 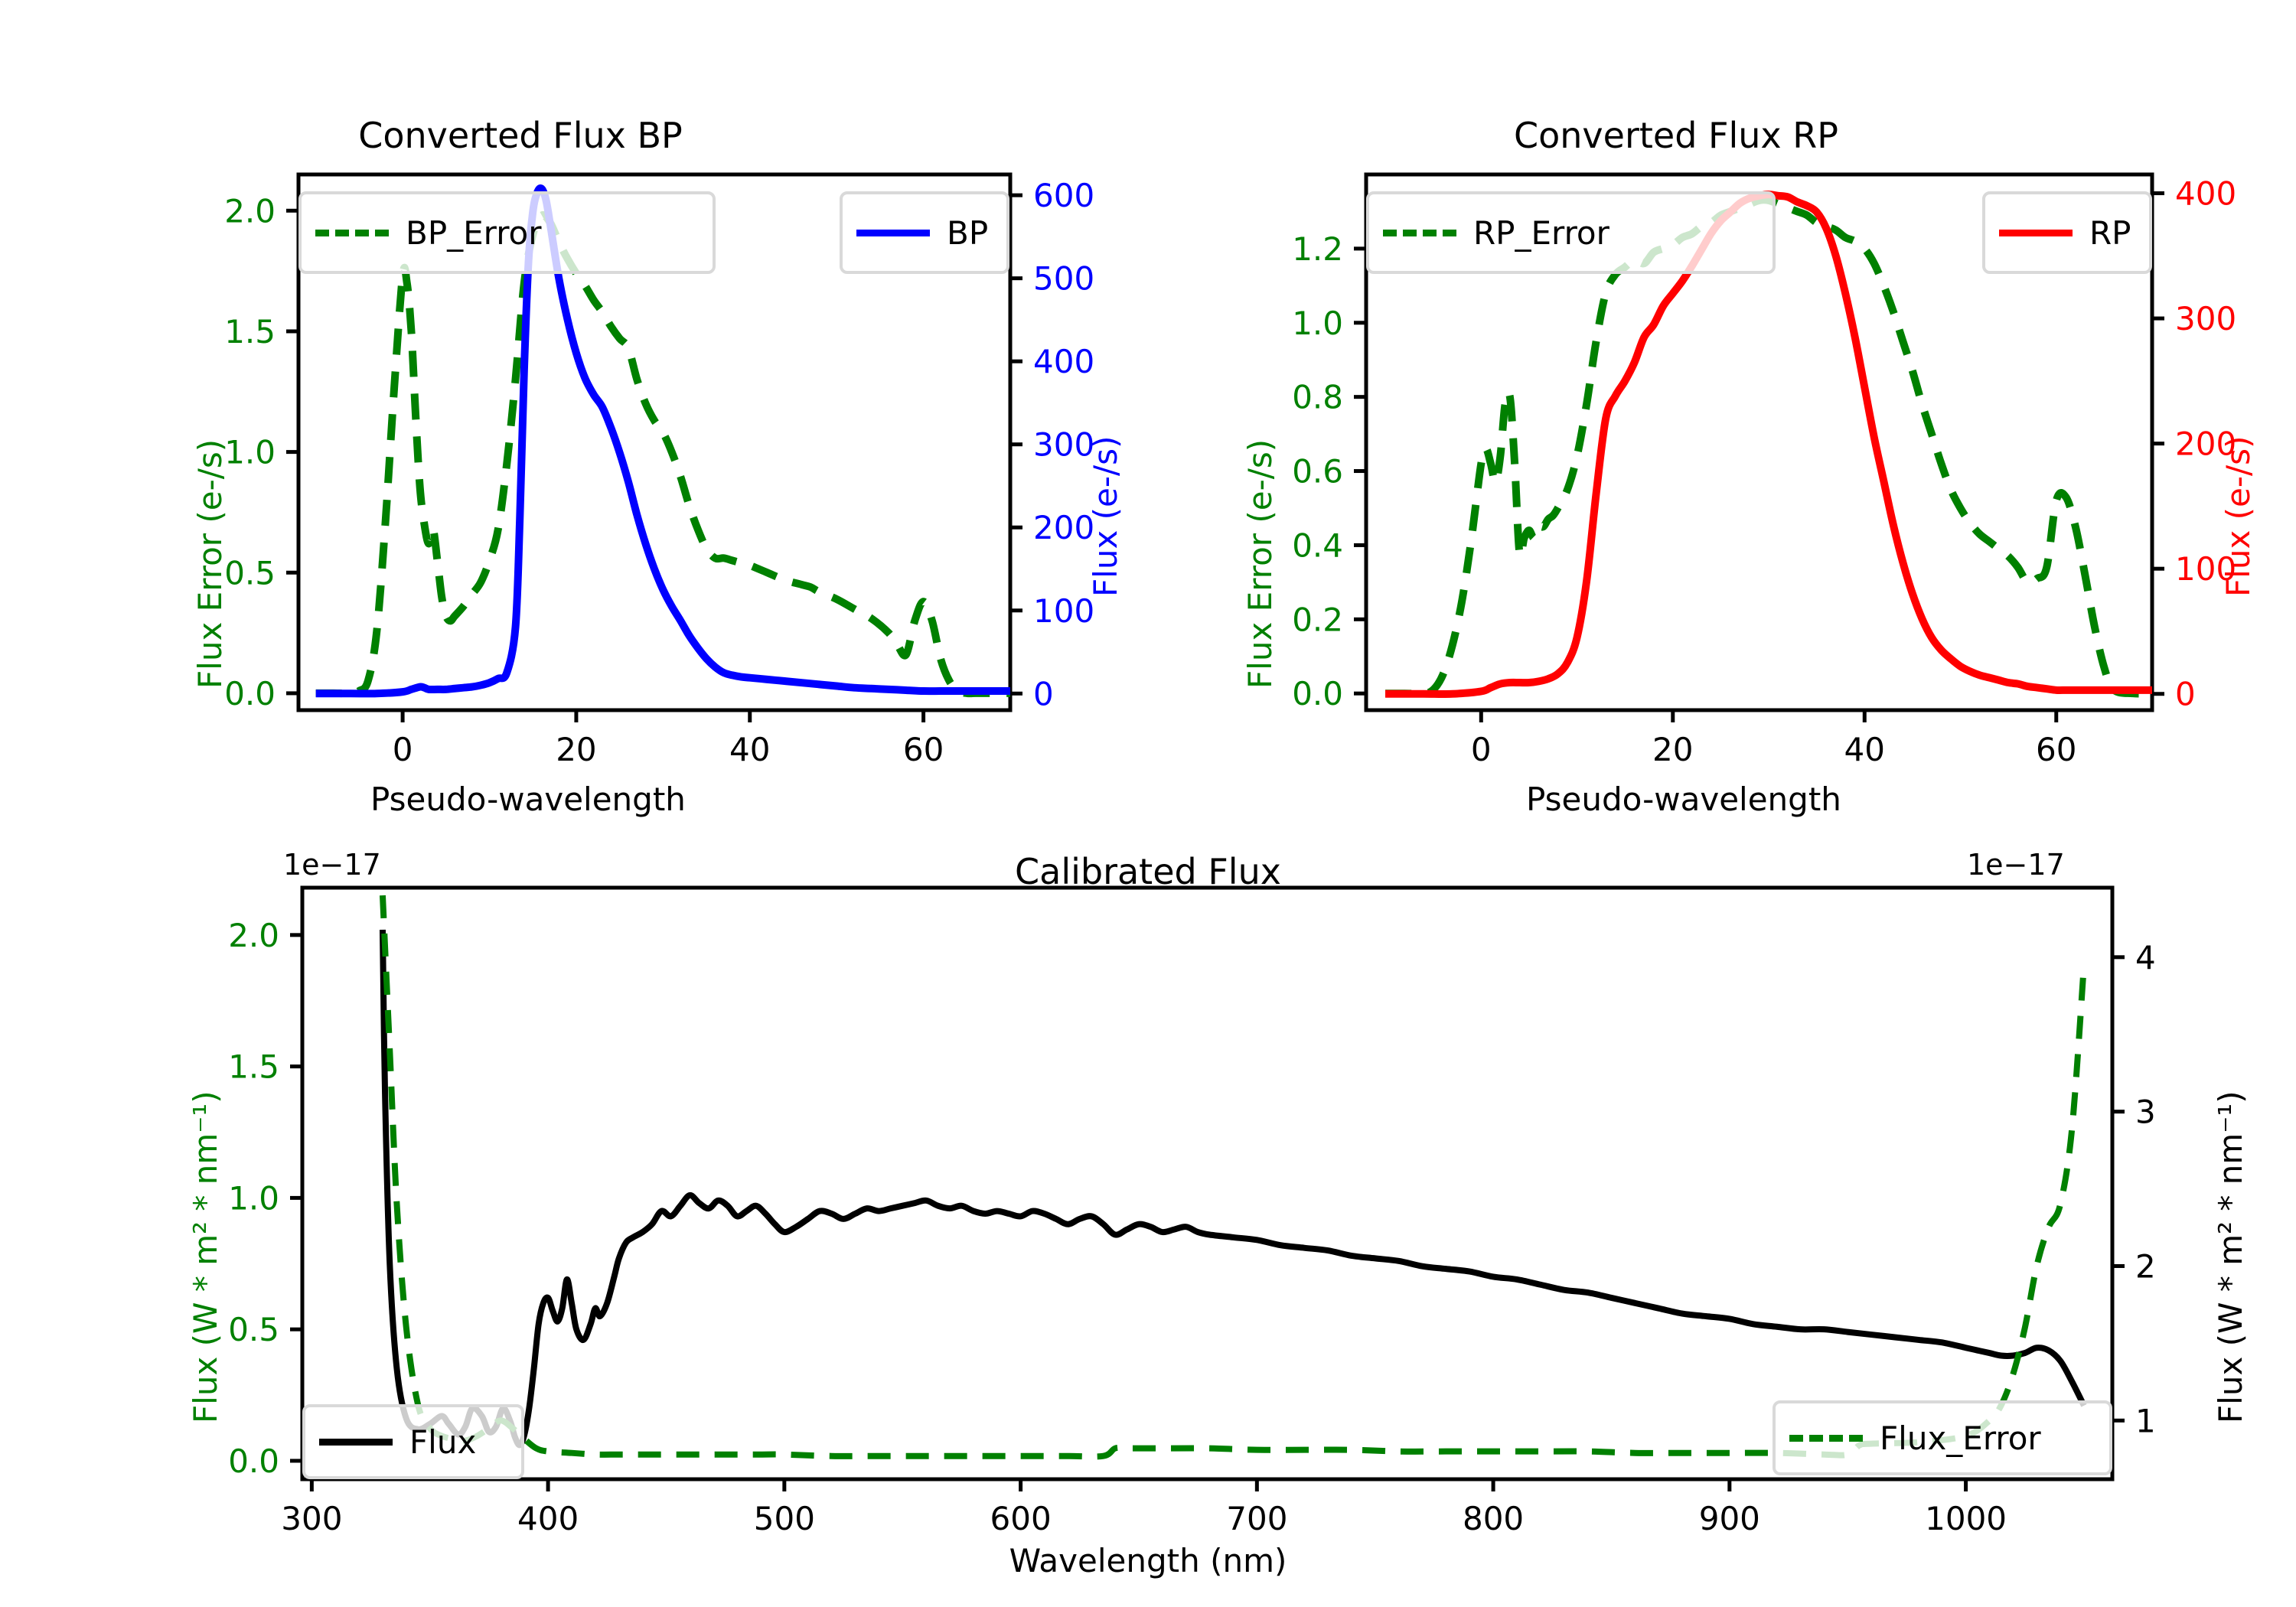 I want to click on cal-flux-error-legend-label: Flux_Error, so click(x=1960, y=1438).